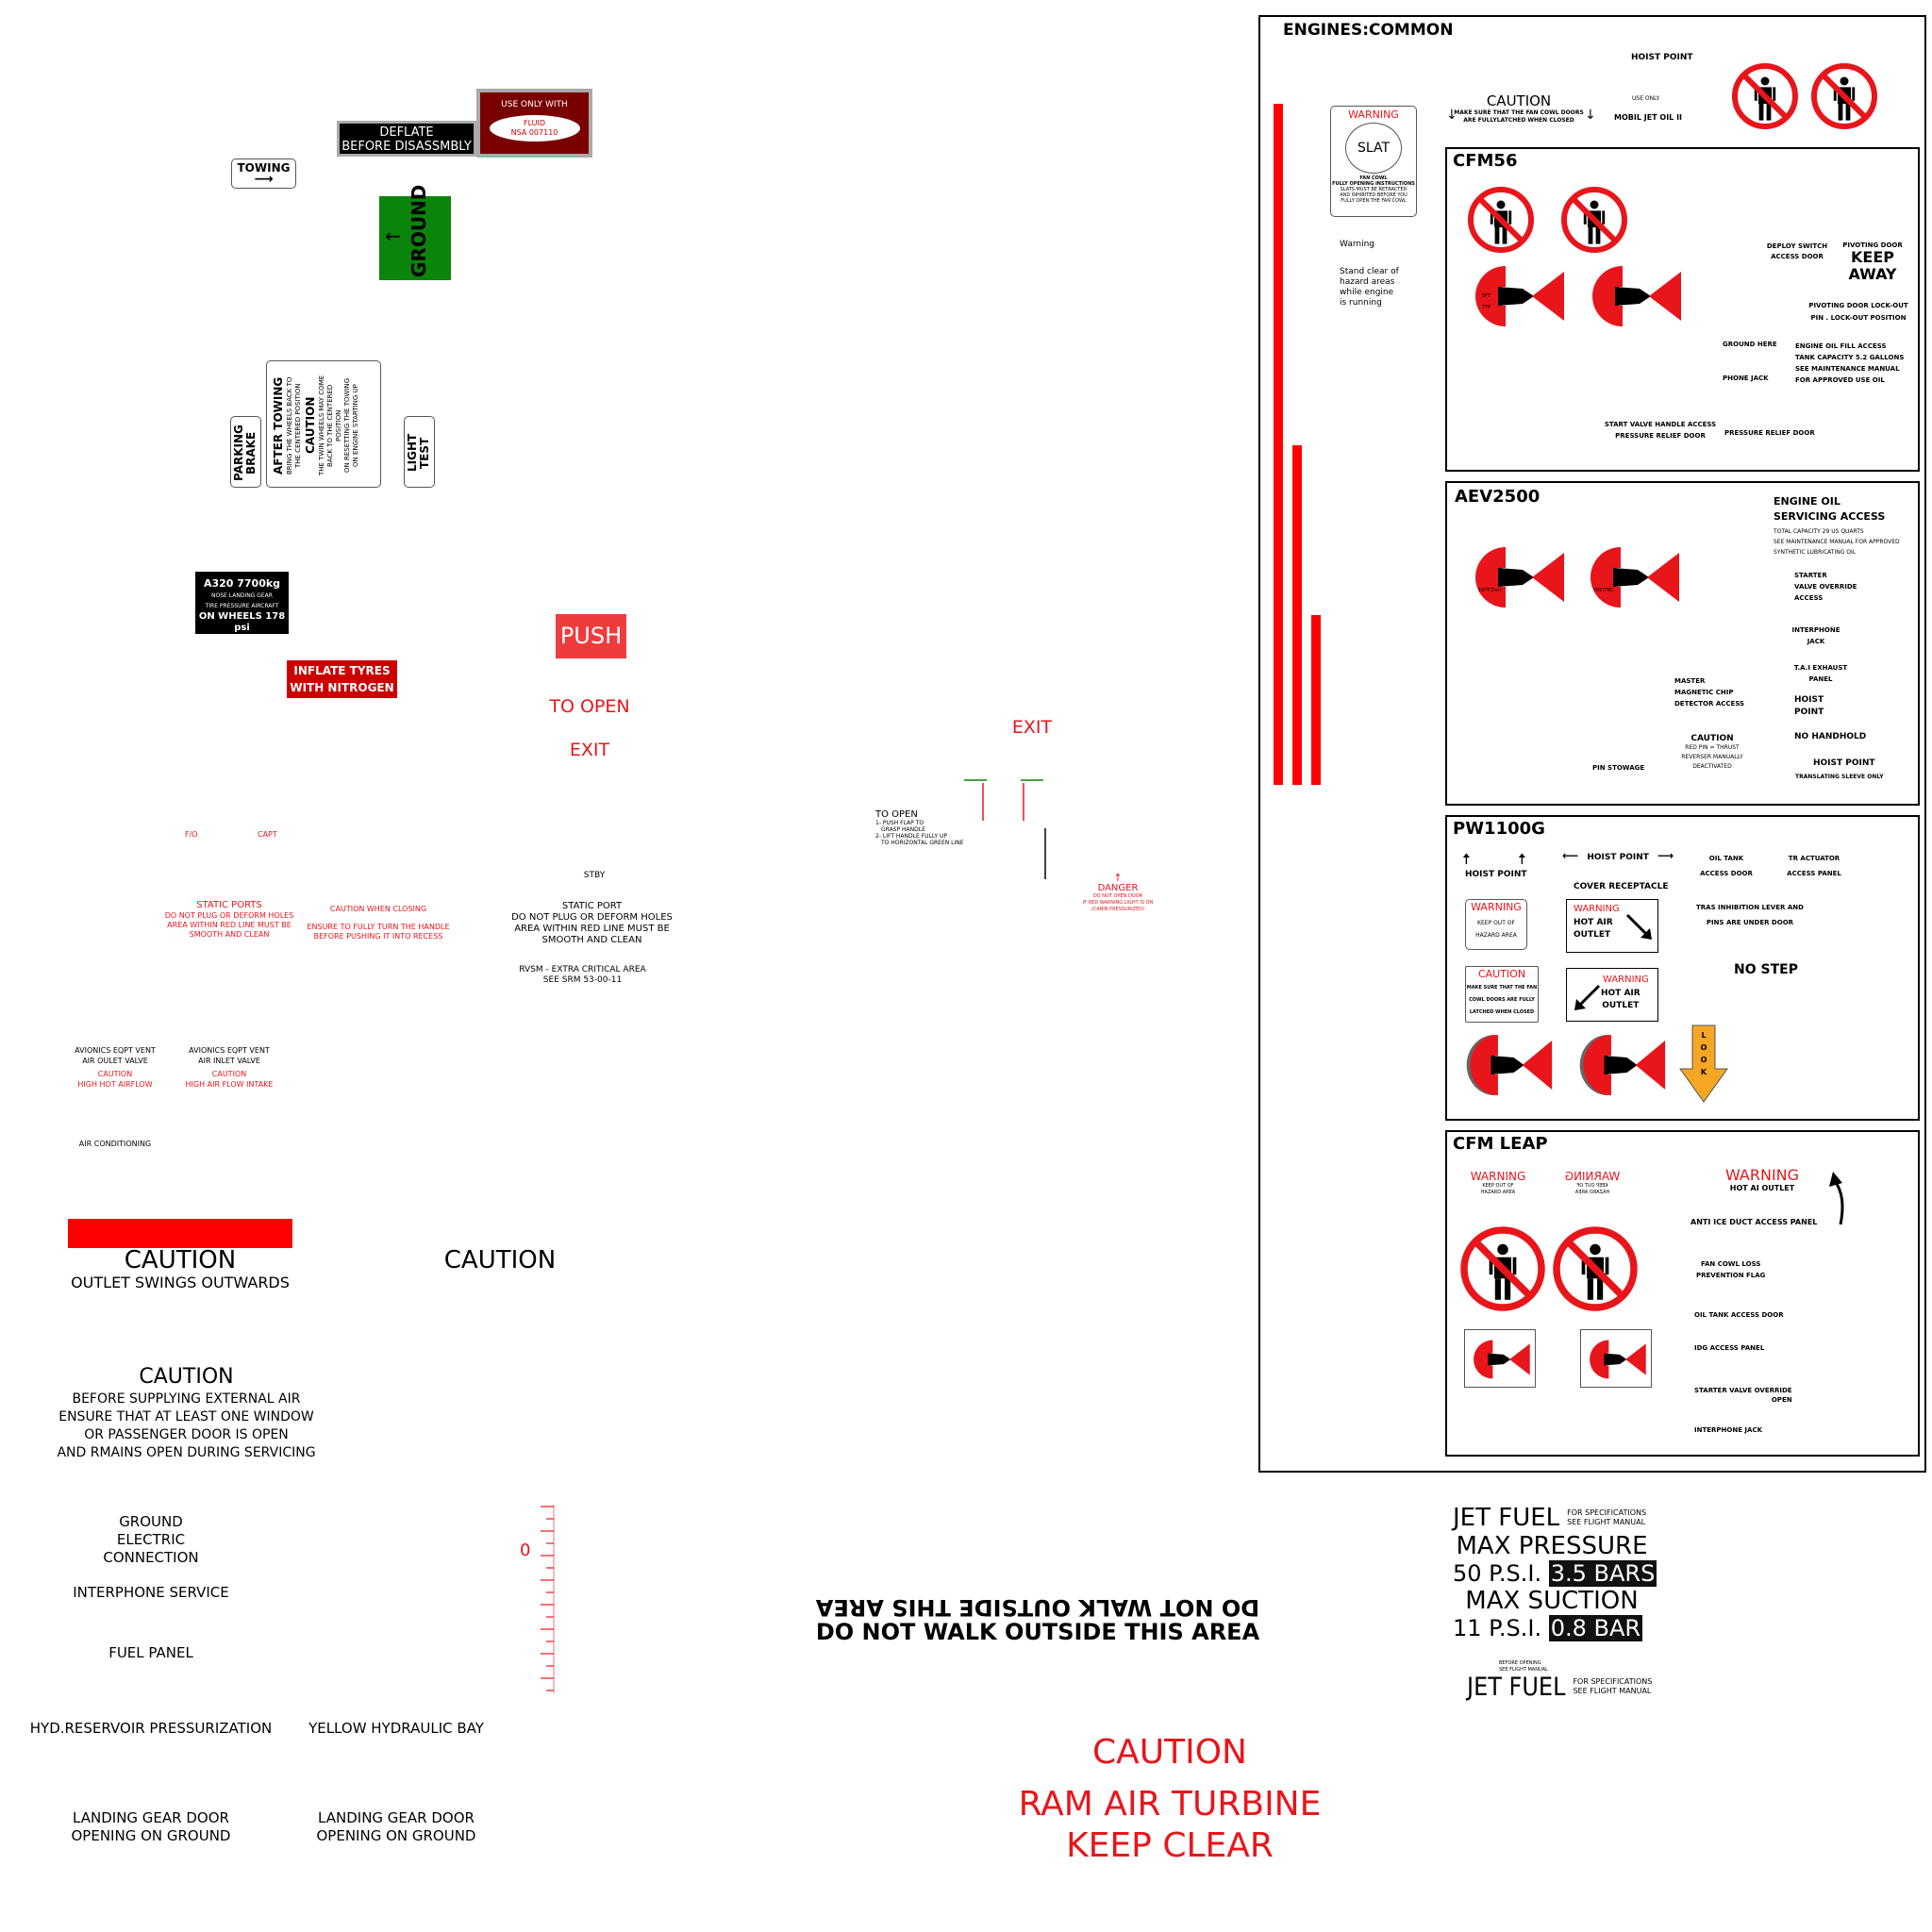 This screenshot has height=1932, width=1932. Describe the element at coordinates (1726, 859) in the screenshot. I see `pw-oil-tank-l1: OIL TANK` at that location.